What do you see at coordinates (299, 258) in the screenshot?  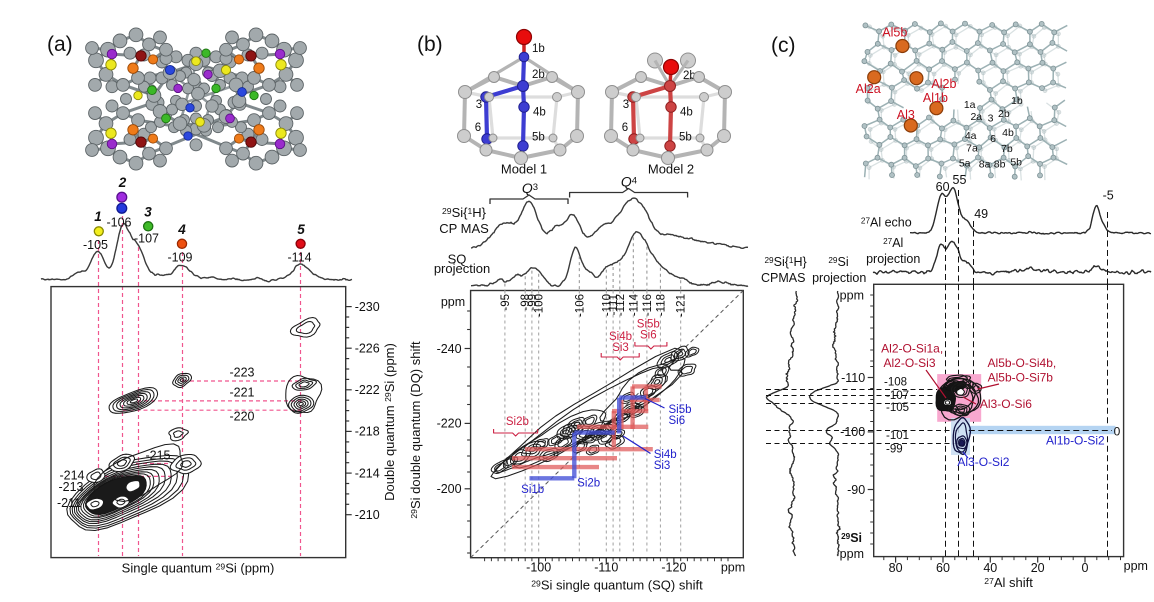 I see `svg-text: -114` at bounding box center [299, 258].